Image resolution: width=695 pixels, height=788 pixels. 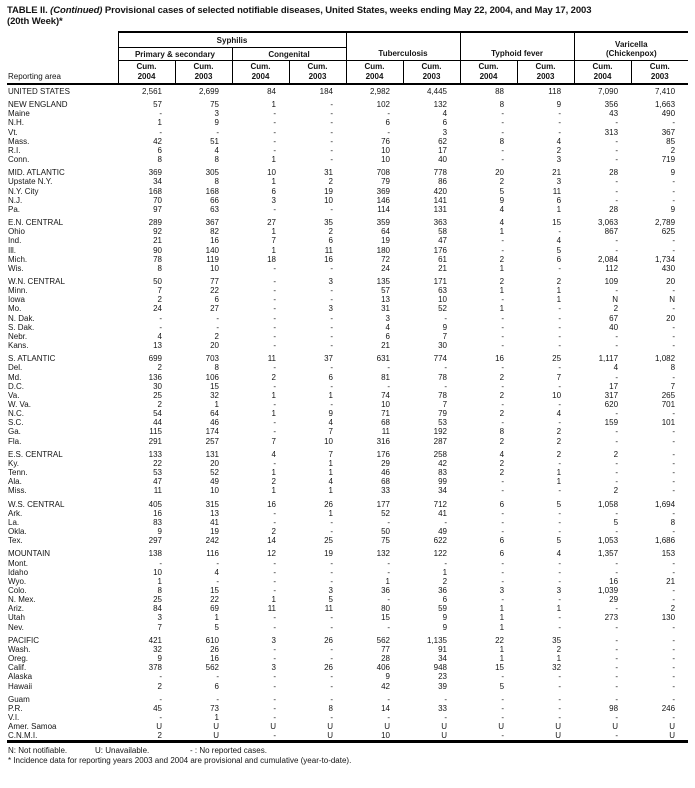 I want to click on value-cell: 72, so click(x=385, y=259).